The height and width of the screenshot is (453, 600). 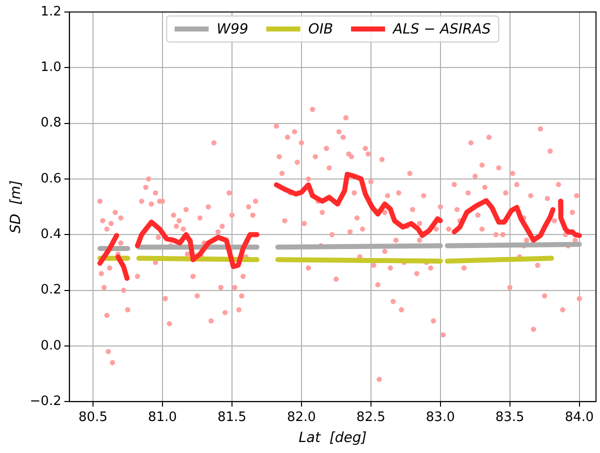 What do you see at coordinates (51, 68) in the screenshot?
I see `y-tick-label: 1.0` at bounding box center [51, 68].